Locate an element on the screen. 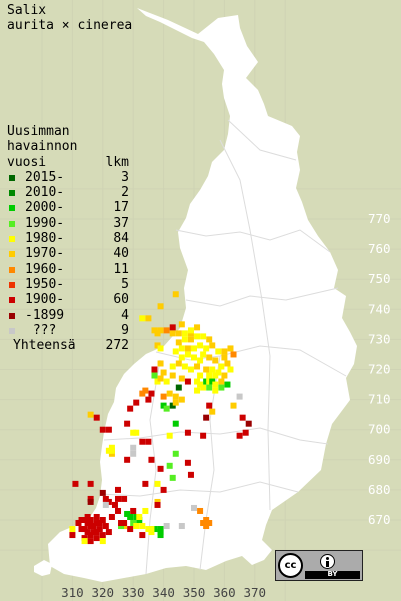 Image resolution: width=401 pixels, height=601 pixels. northing-label: 670 is located at coordinates (379, 519).